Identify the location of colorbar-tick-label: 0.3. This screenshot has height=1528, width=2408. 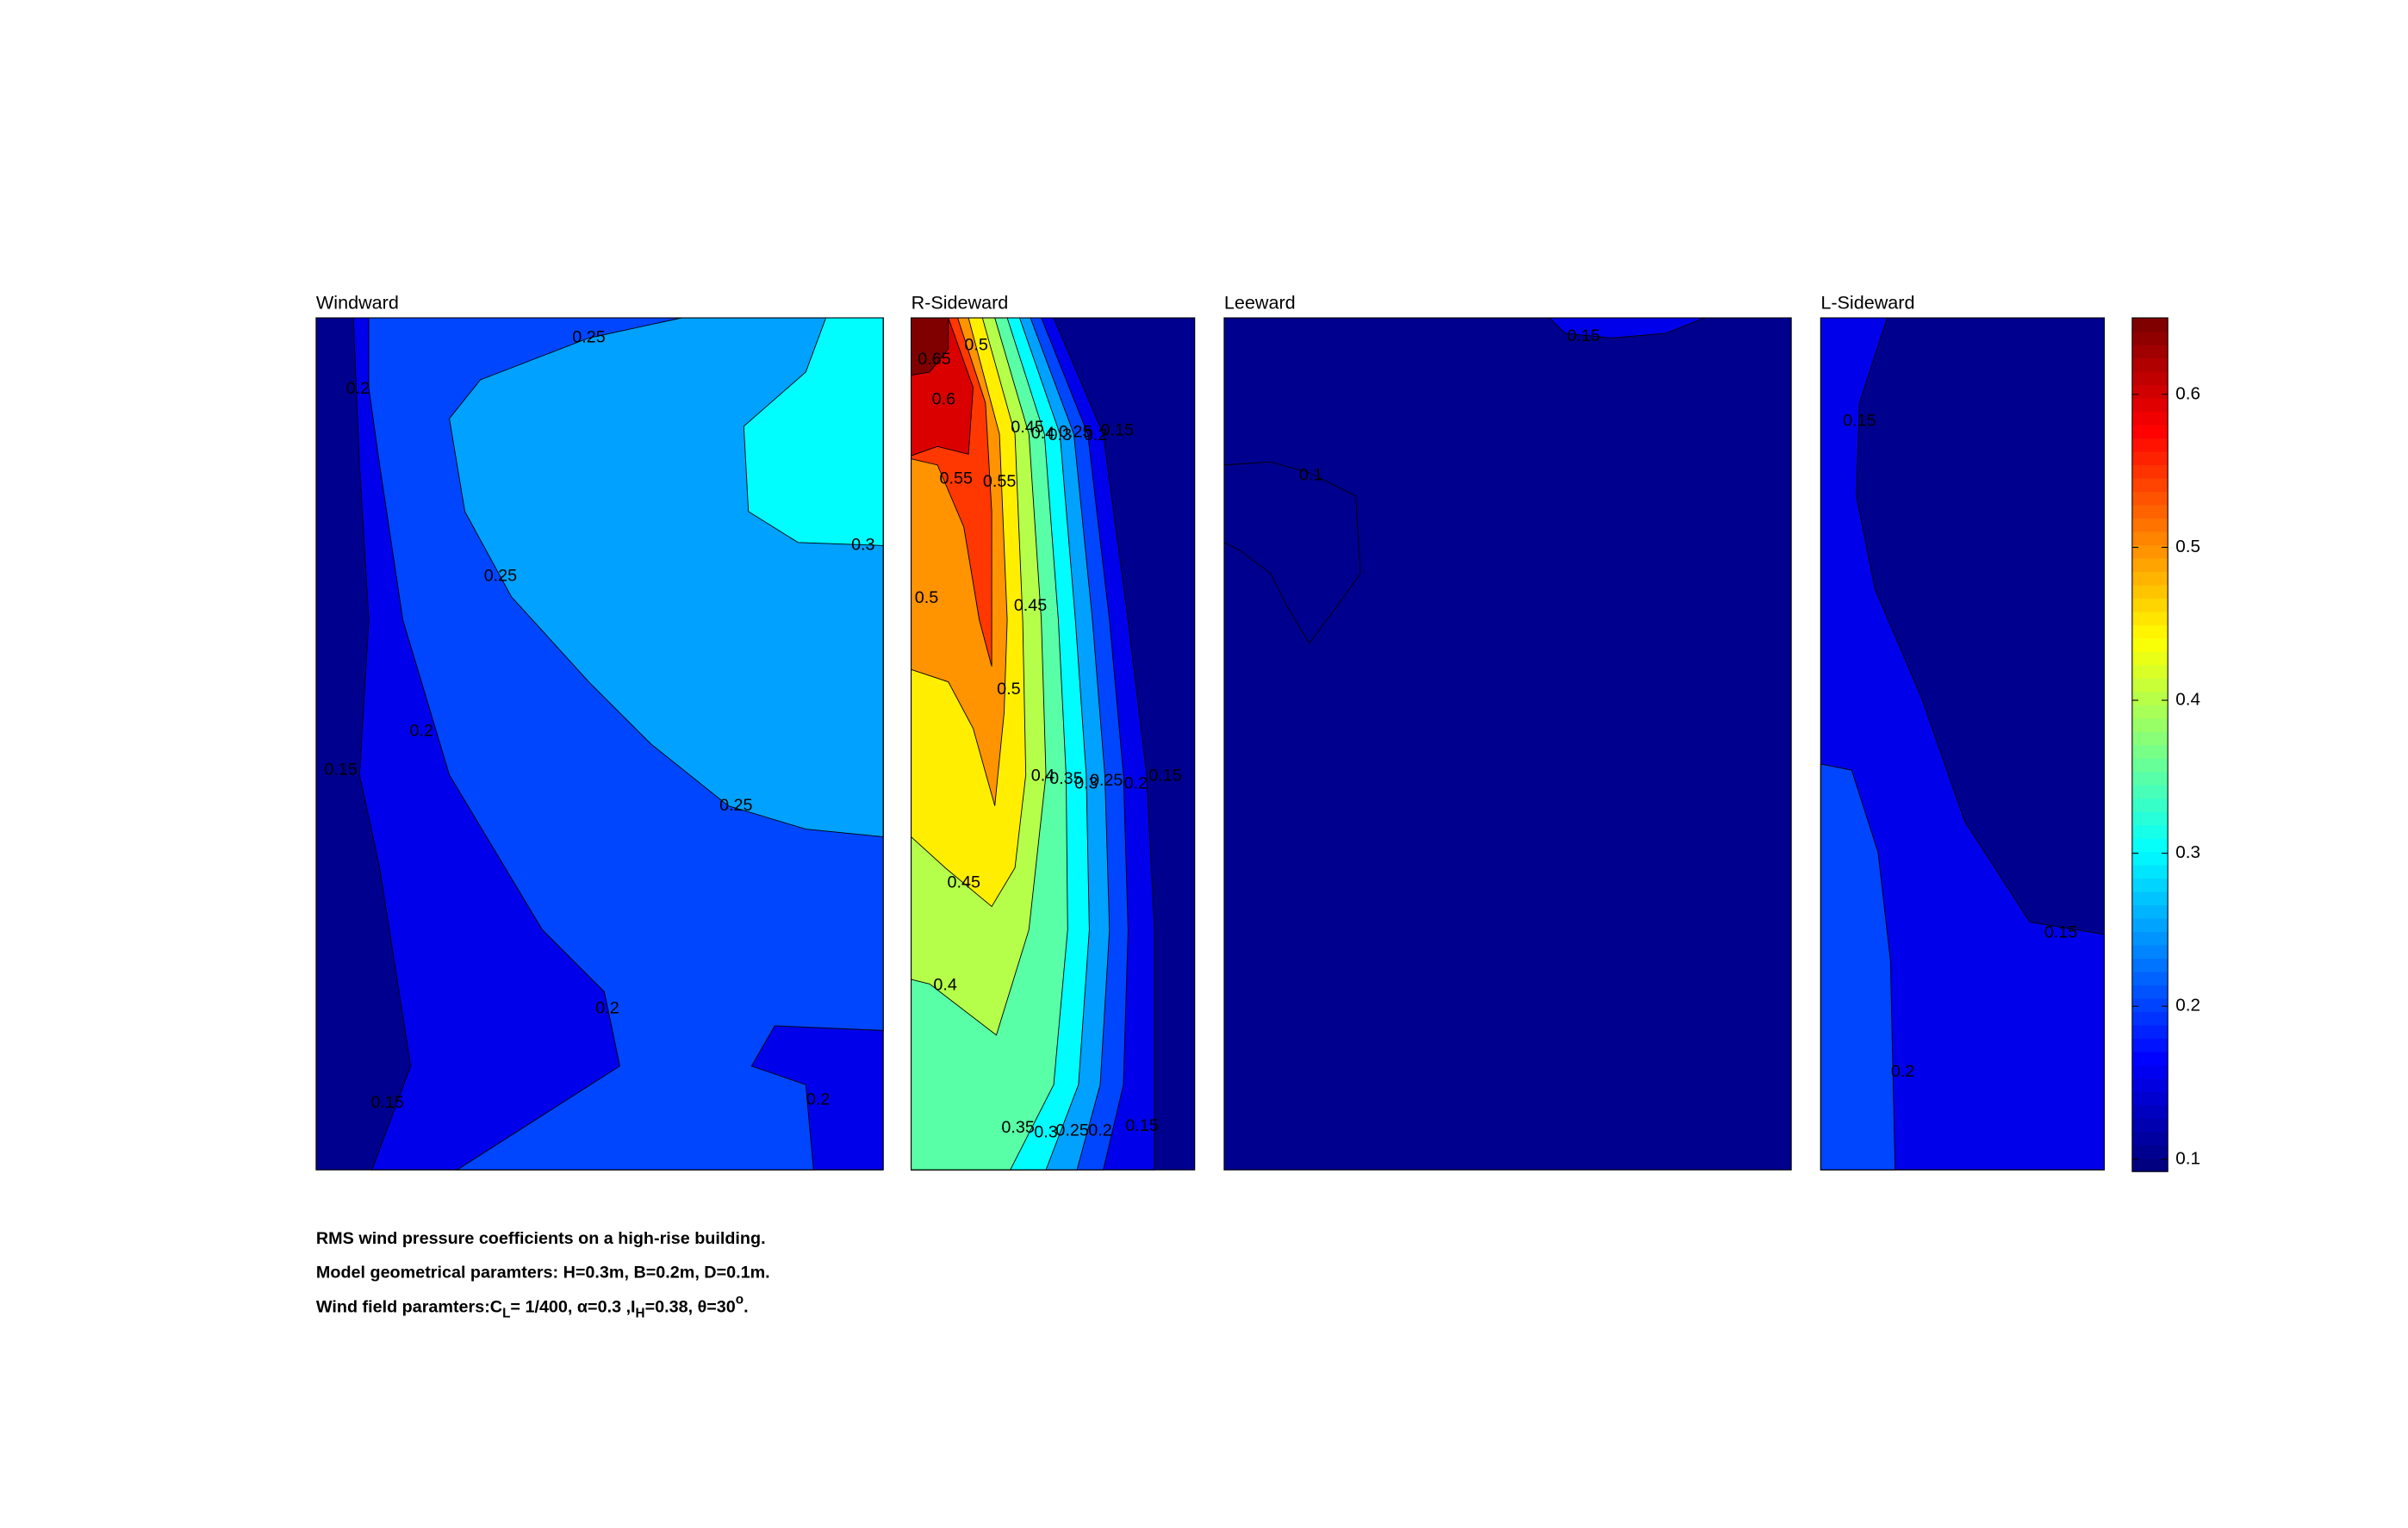
(2187, 852).